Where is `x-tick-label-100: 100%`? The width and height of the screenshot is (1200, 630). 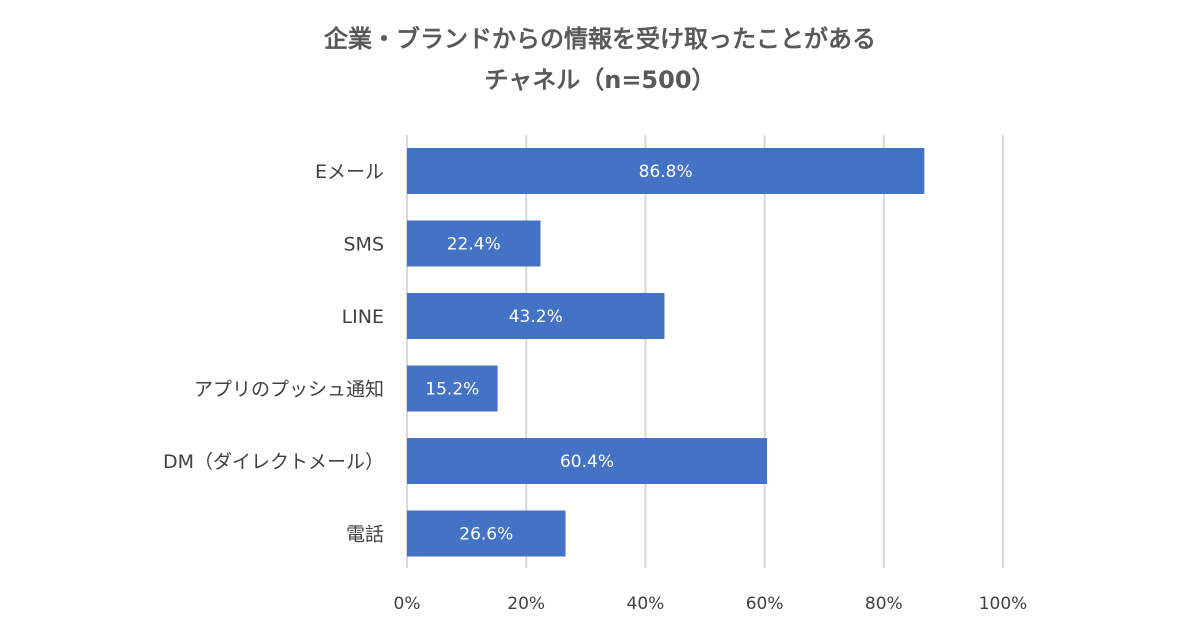
x-tick-label-100: 100% is located at coordinates (1003, 604).